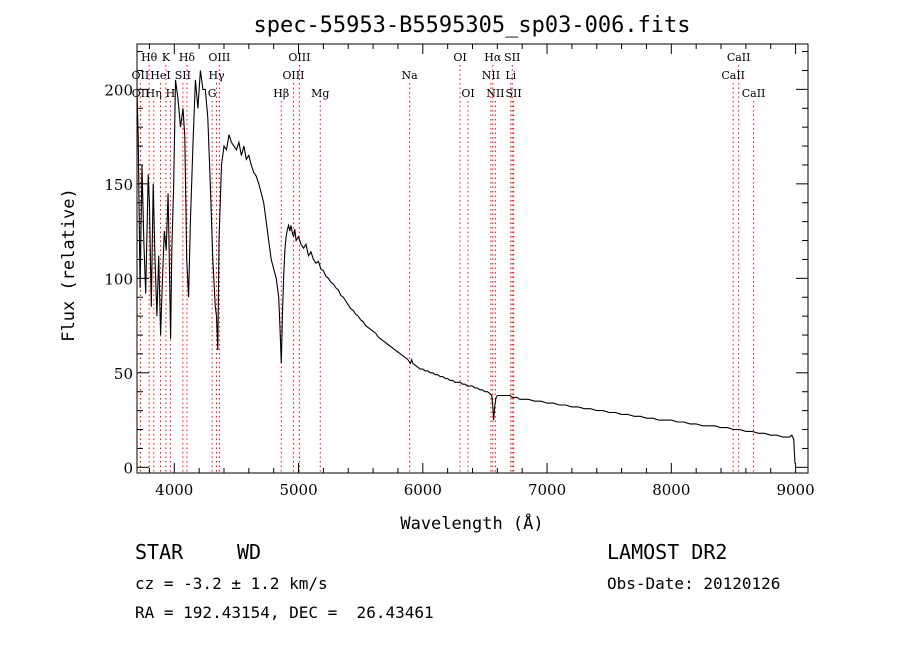 The height and width of the screenshot is (650, 900). Describe the element at coordinates (547, 490) in the screenshot. I see `x-tick-label: 7000` at that location.